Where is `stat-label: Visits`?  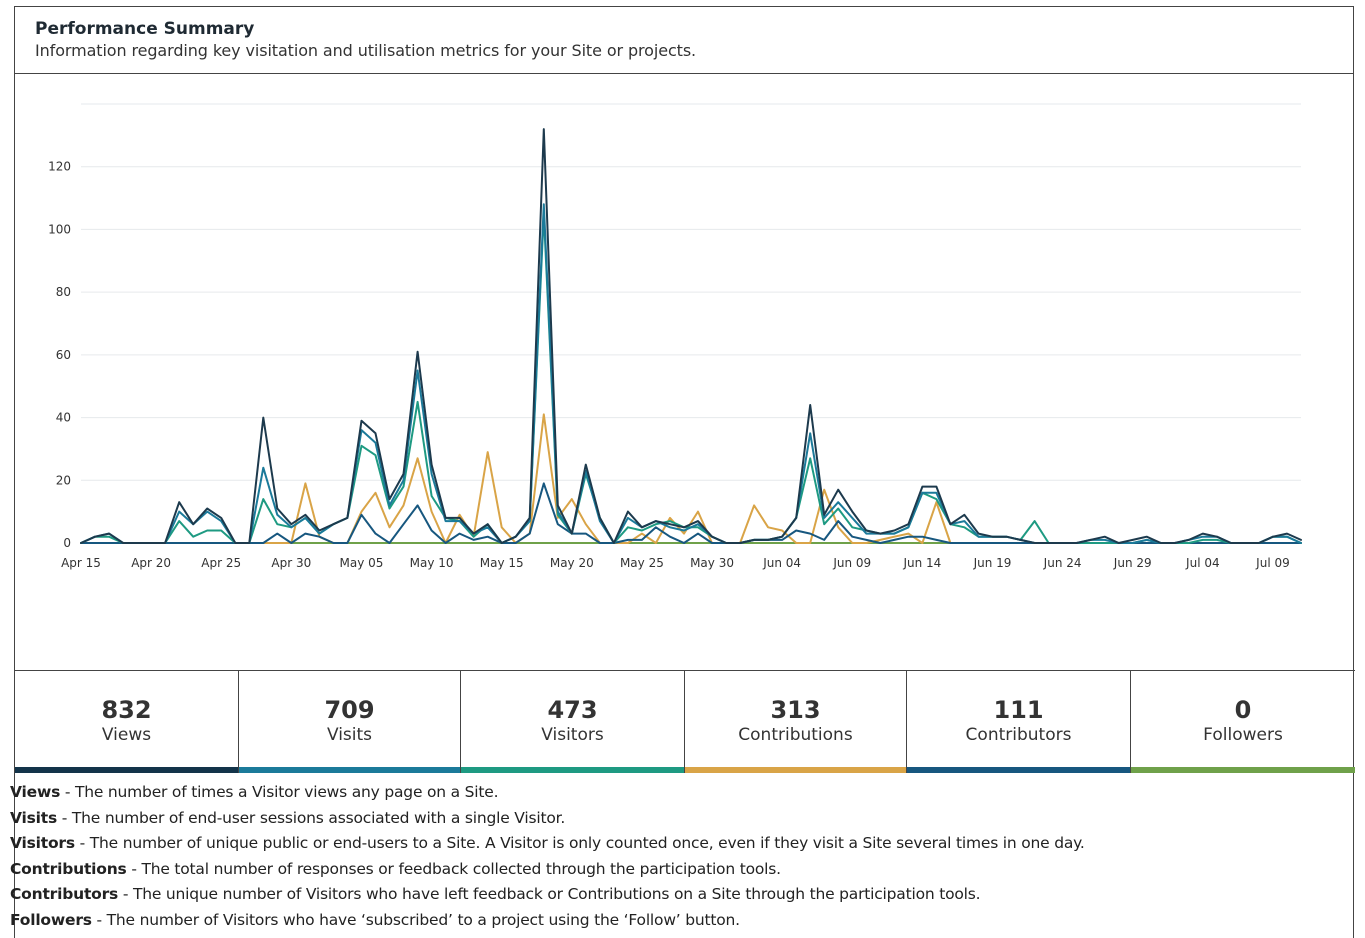
stat-label: Visits is located at coordinates (349, 735).